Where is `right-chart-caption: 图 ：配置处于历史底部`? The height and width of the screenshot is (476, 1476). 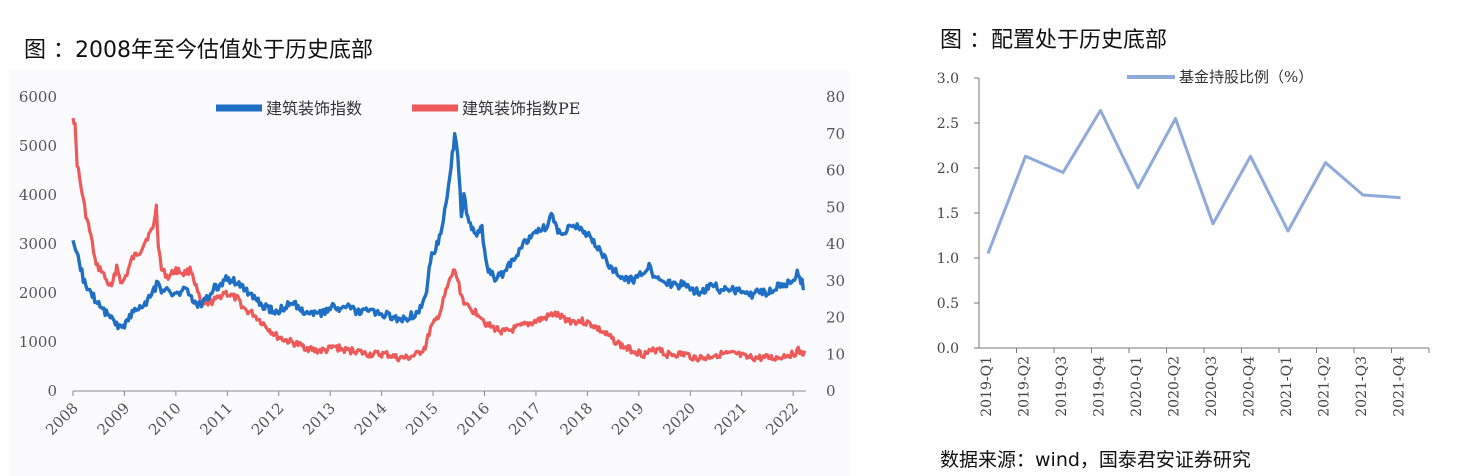 right-chart-caption: 图 ：配置处于历史底部 is located at coordinates (1053, 40).